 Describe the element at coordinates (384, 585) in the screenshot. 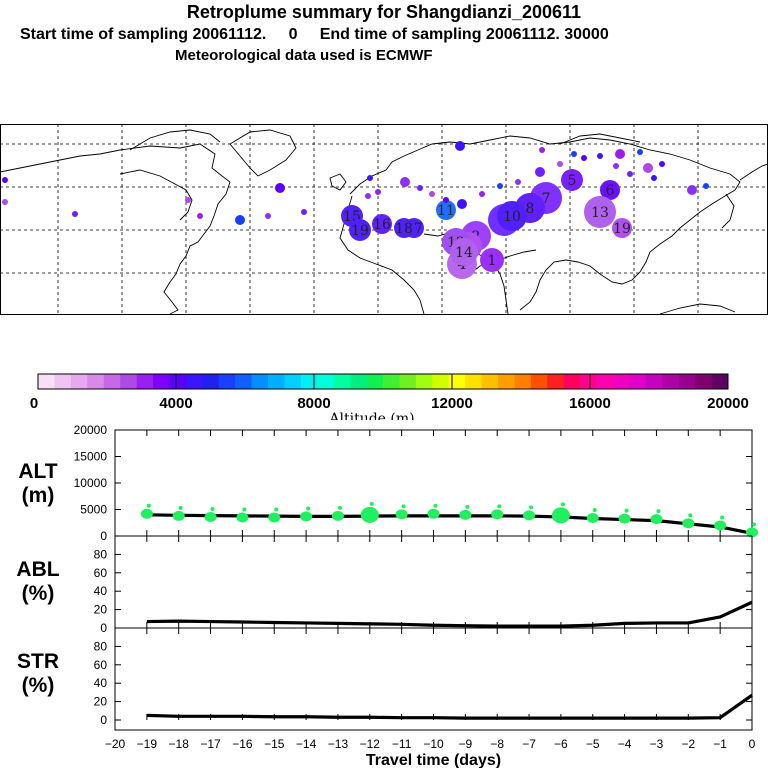

I see `panel-abl: 0 20 40 60 80 ABL(%)` at that location.